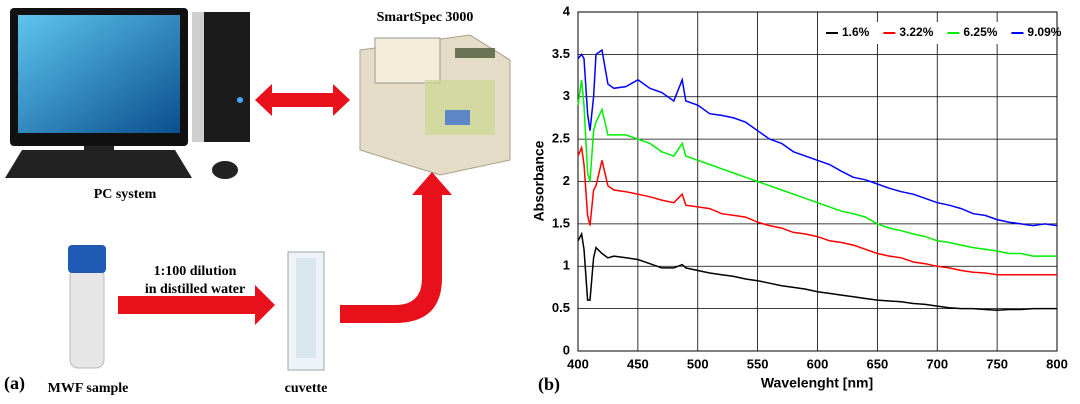  Describe the element at coordinates (638, 363) in the screenshot. I see `x-tick-label: 450` at that location.